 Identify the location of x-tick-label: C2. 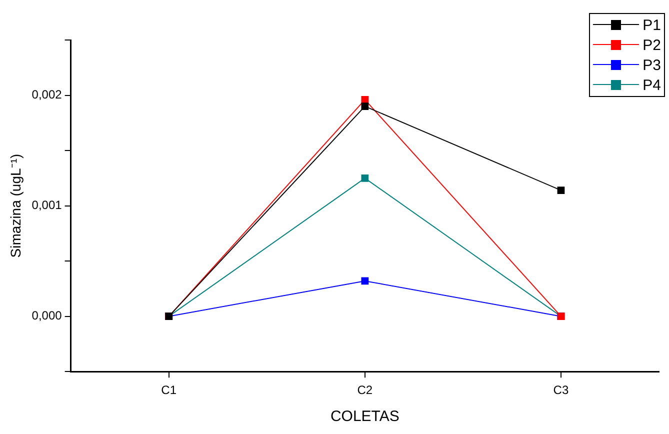
(365, 390).